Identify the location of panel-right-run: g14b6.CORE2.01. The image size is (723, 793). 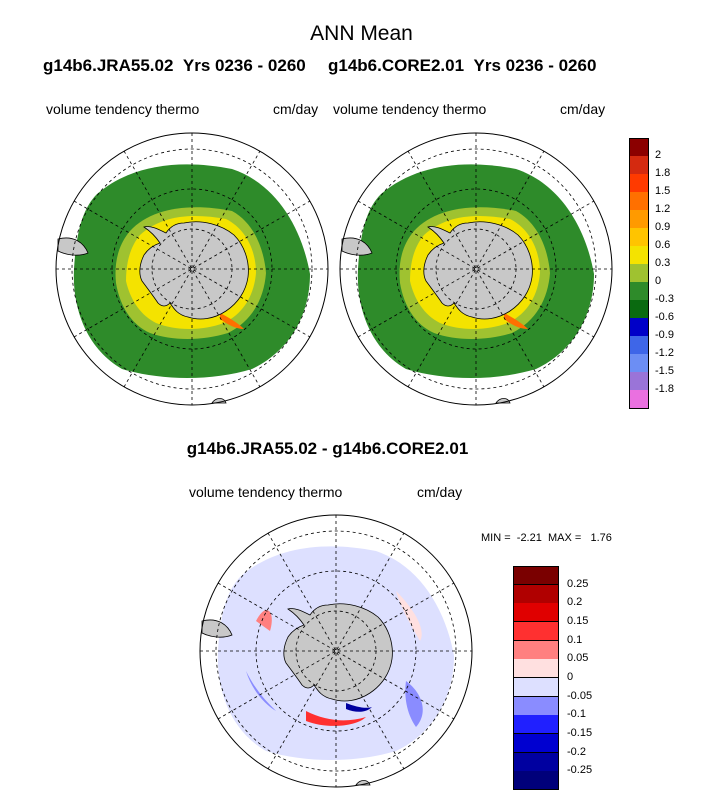
(396, 65).